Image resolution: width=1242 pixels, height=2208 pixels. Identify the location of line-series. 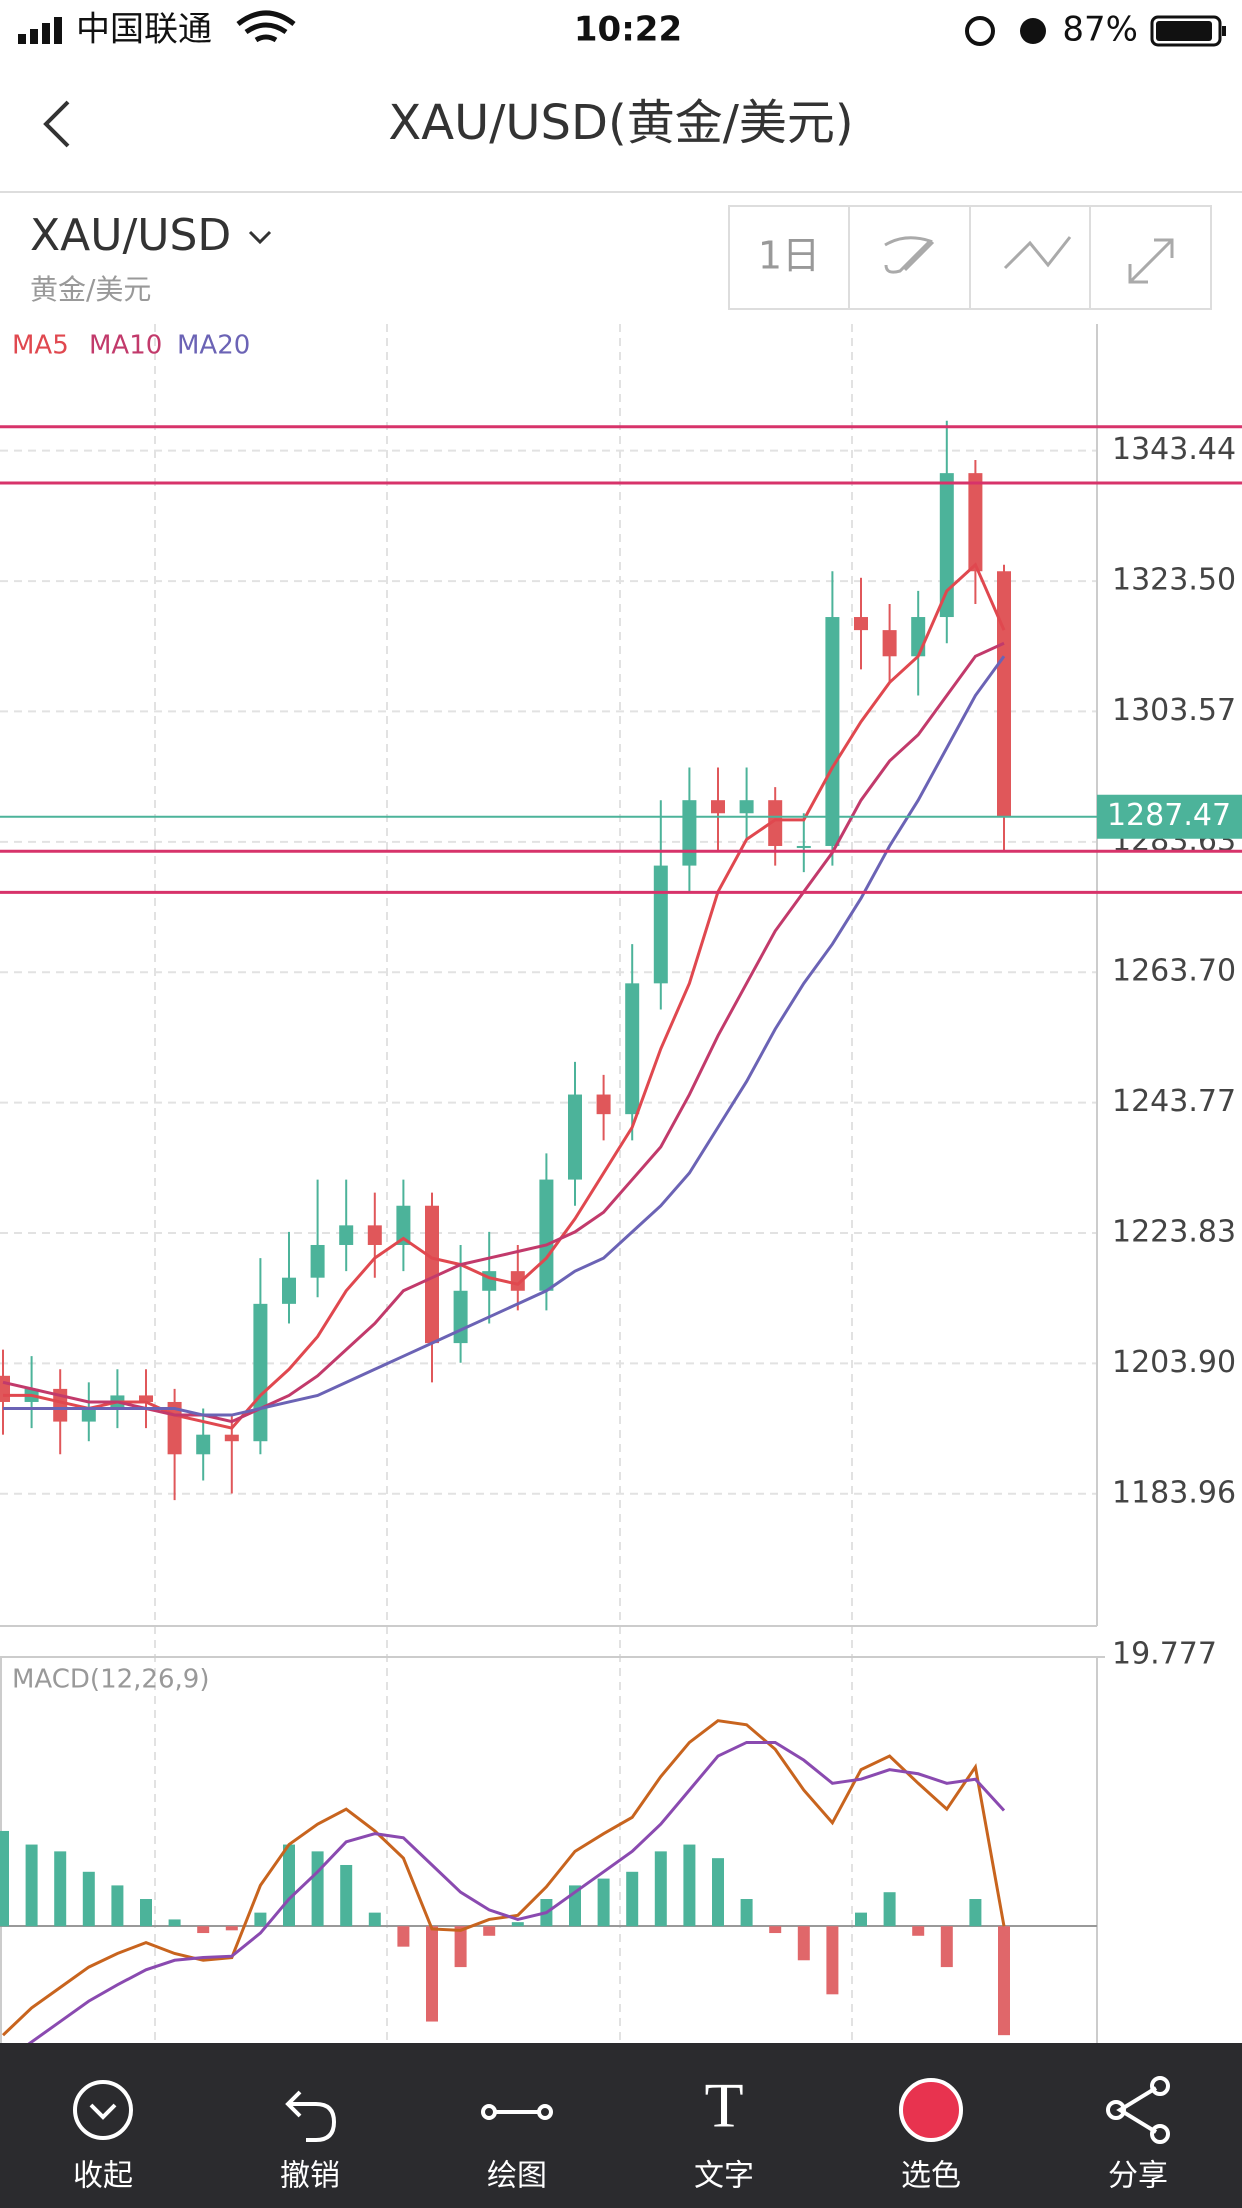
(503, 1878).